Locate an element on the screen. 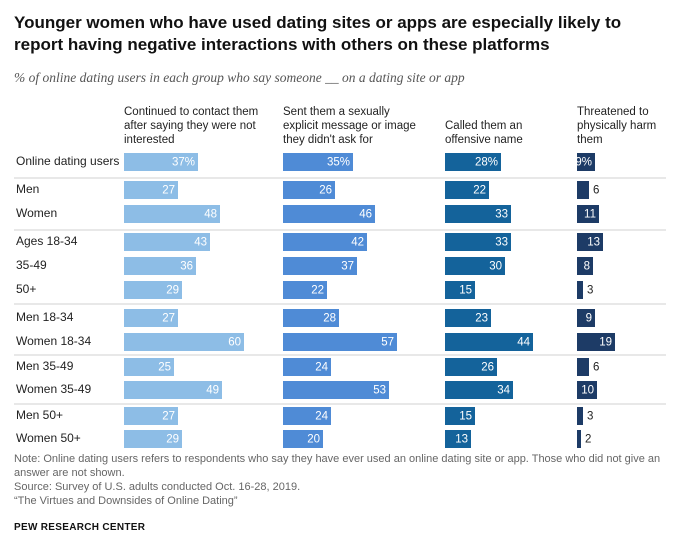  category-label: Men 50+ is located at coordinates (39, 415).